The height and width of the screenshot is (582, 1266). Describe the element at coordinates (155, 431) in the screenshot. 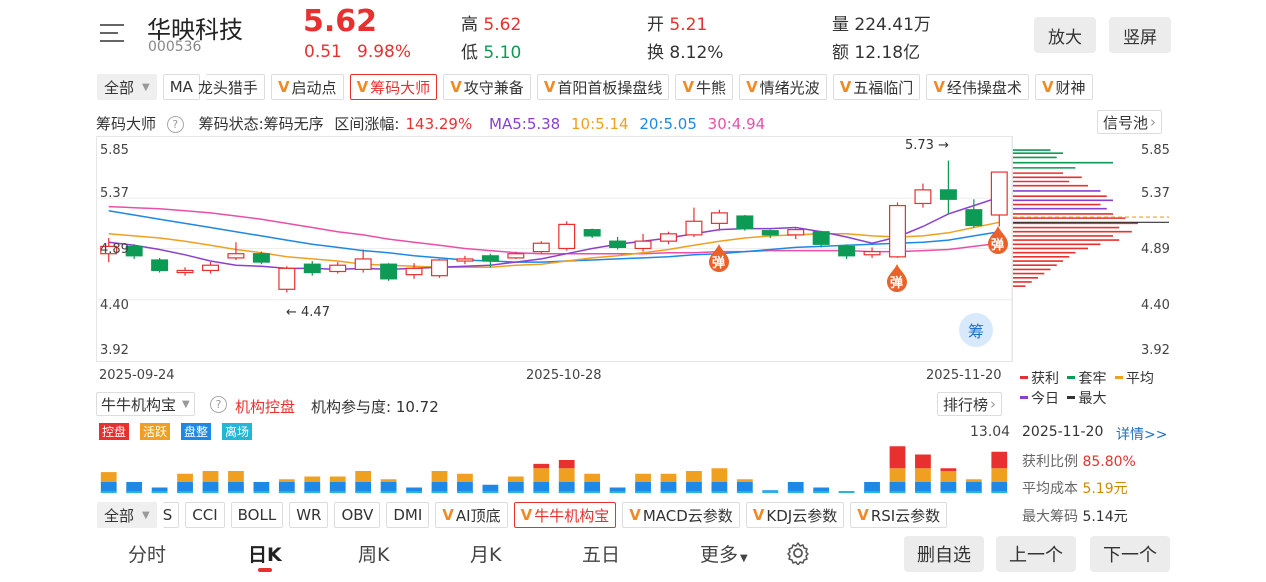

I see `badge-huoyue: 活跃` at that location.